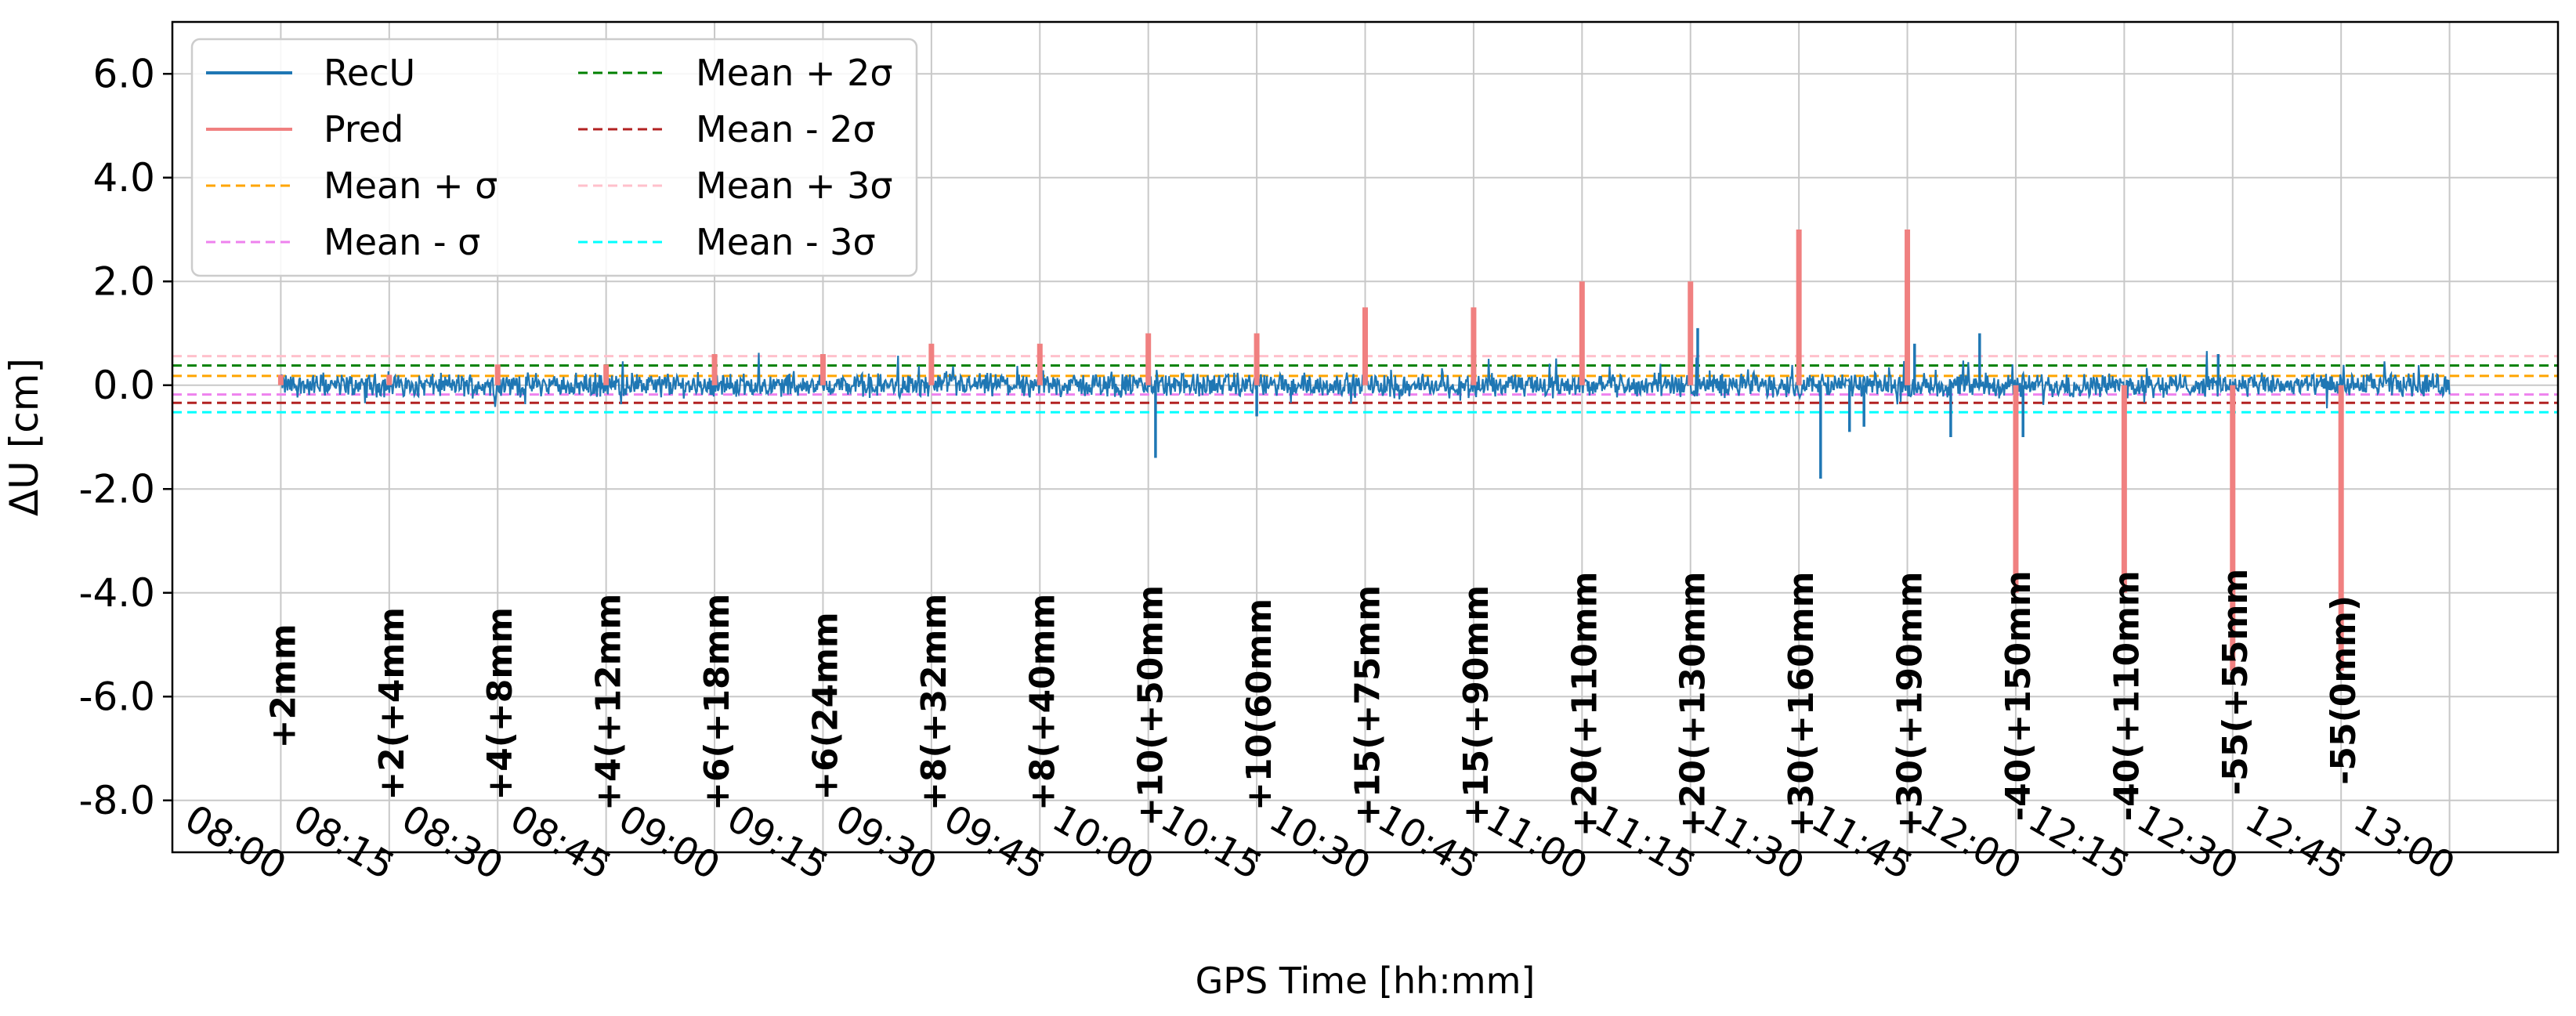 The image size is (2576, 1016). I want to click on y-tick-label: 0.0, so click(123, 385).